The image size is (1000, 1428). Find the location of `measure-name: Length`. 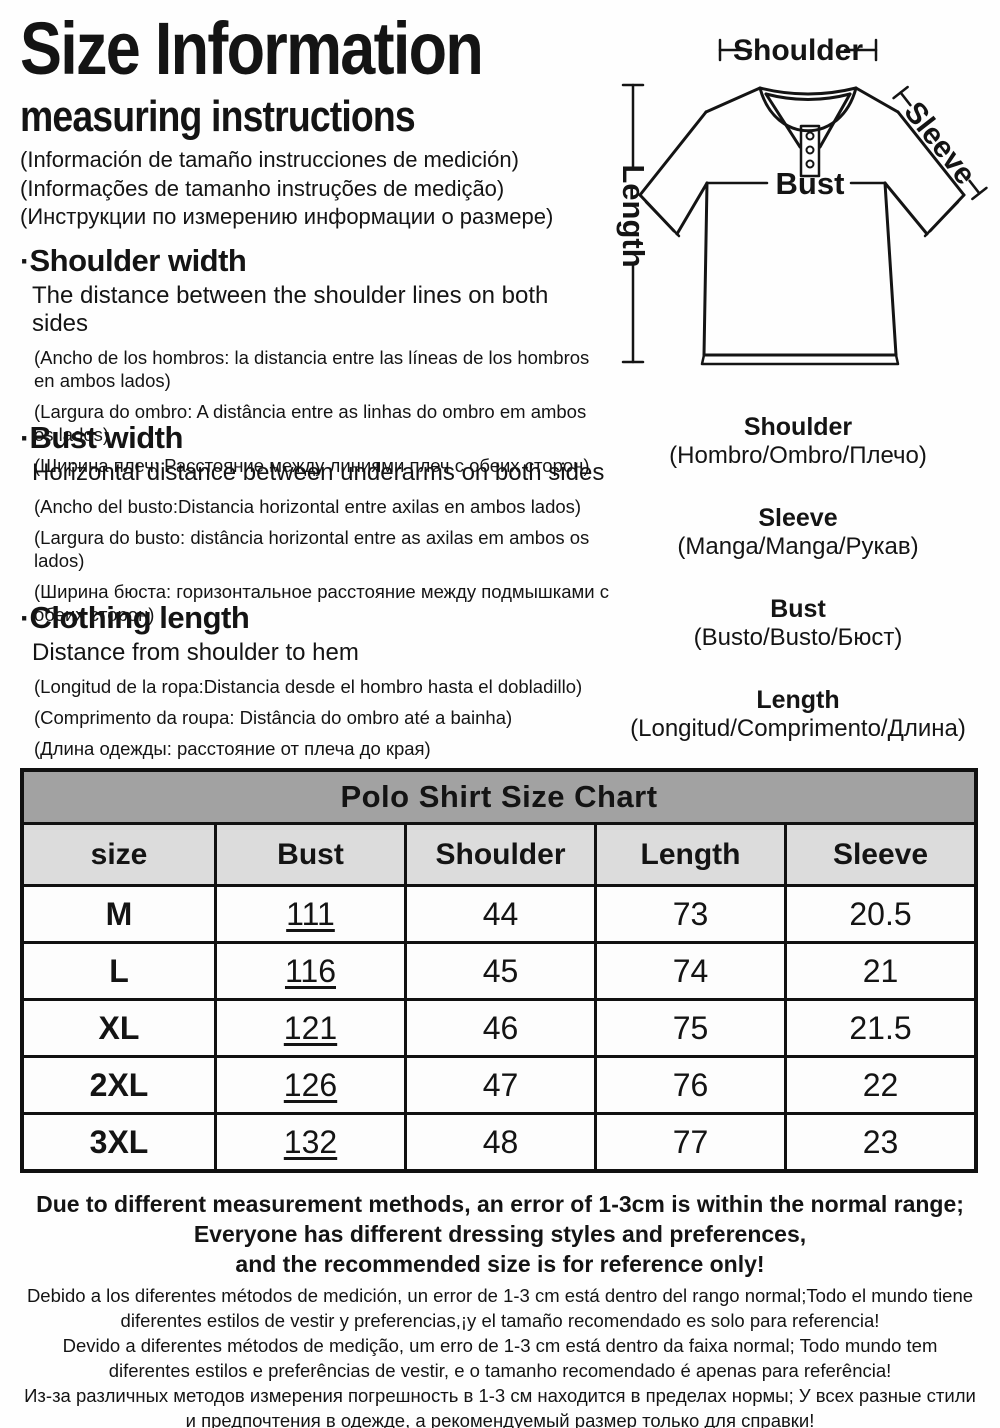

measure-name: Length is located at coordinates (798, 700).